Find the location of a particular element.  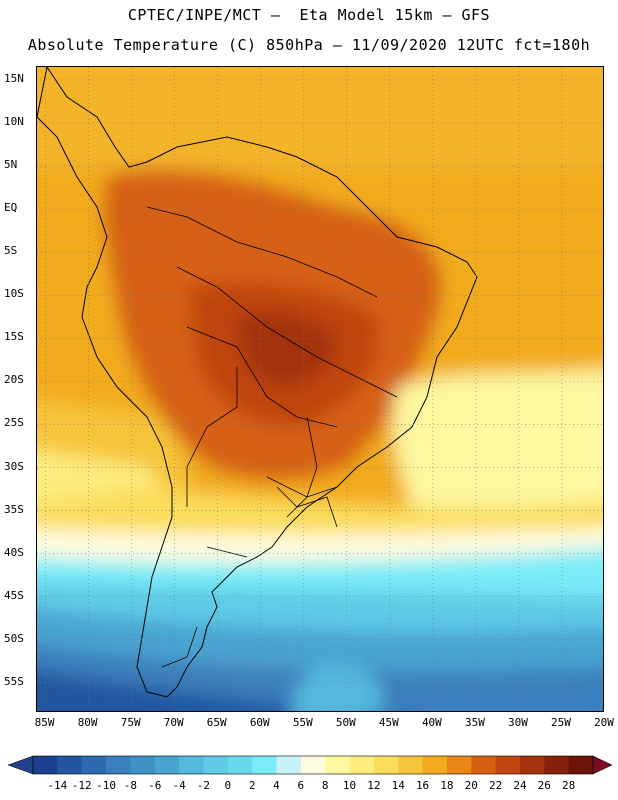

colorbar-tick-label: 2 is located at coordinates (252, 785).